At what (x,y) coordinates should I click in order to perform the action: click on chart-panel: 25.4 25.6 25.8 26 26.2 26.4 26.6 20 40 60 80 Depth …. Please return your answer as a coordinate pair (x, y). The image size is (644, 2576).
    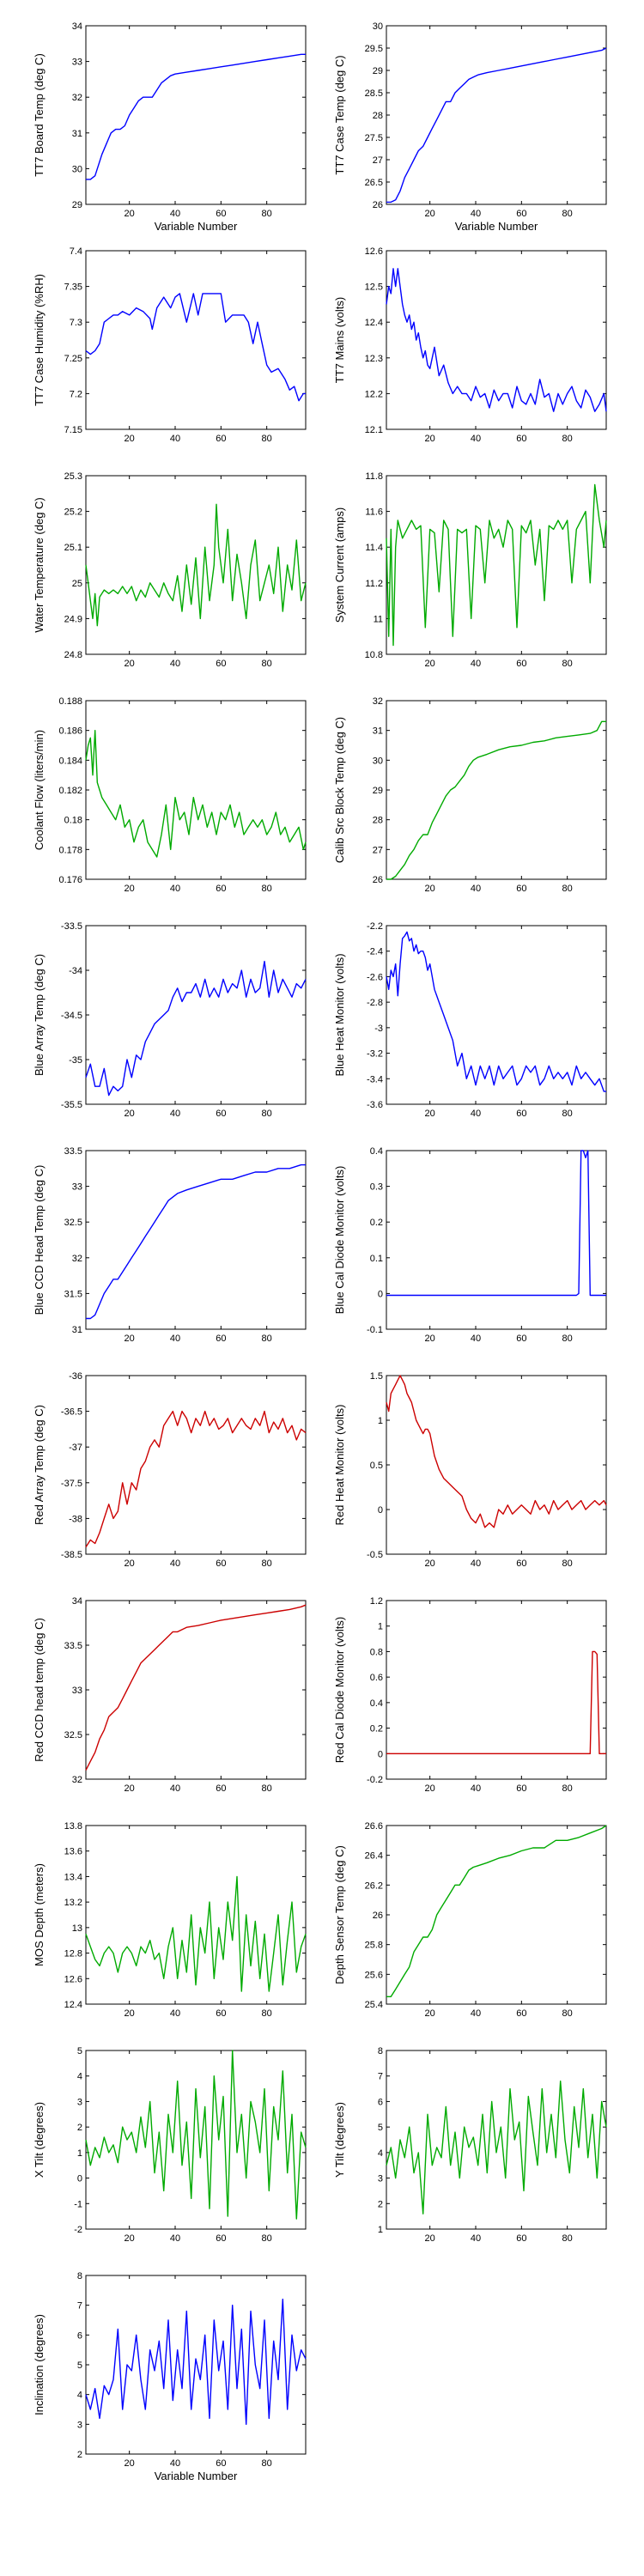
    Looking at the image, I should click on (470, 1920).